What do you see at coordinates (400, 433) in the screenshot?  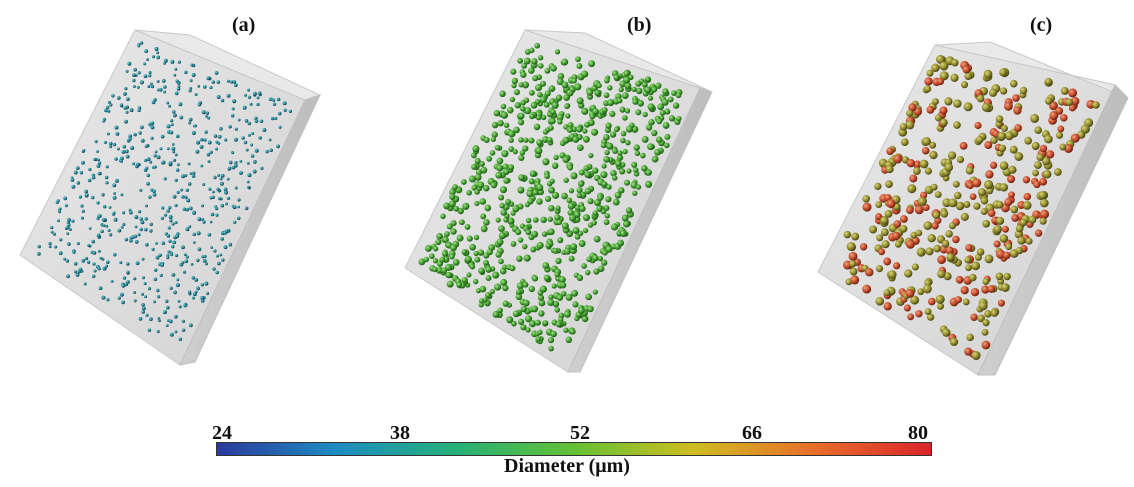 I see `colorbar-tick-38: 38` at bounding box center [400, 433].